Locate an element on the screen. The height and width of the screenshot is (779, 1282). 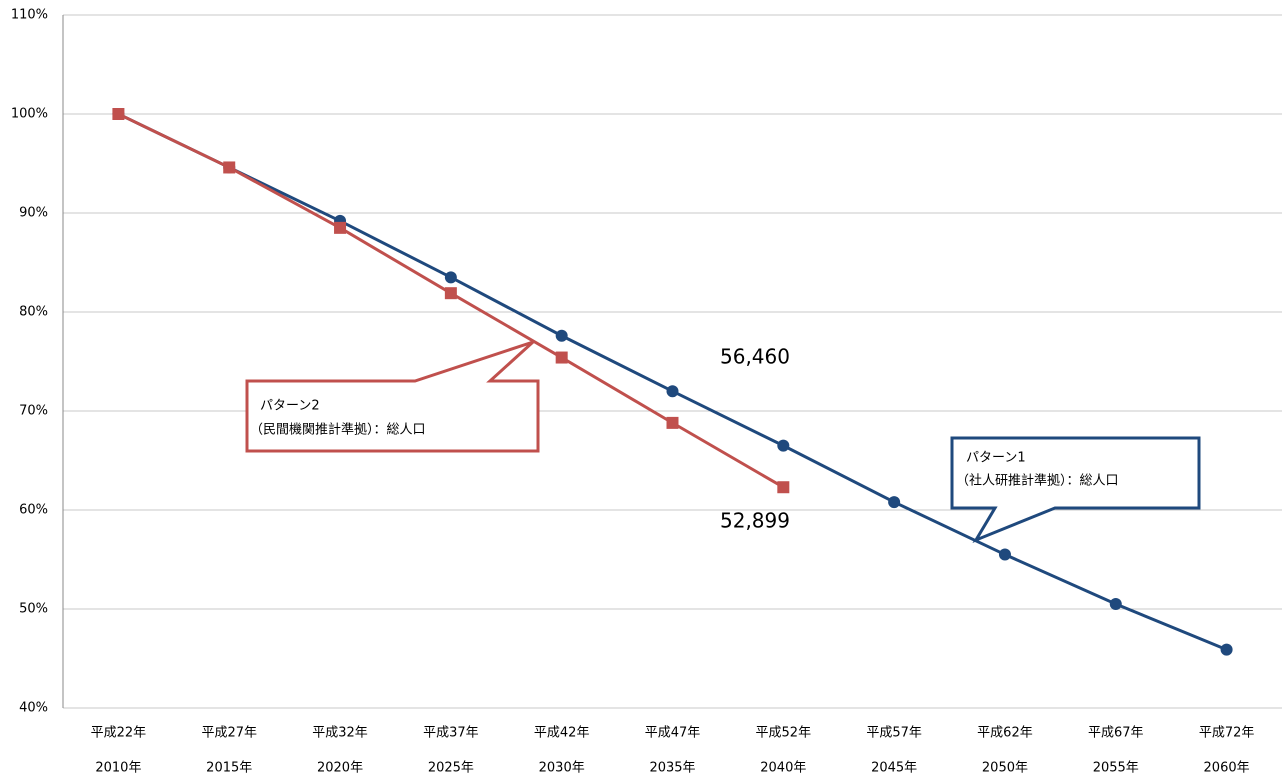
x-tick-label: 平成32年 is located at coordinates (340, 733).